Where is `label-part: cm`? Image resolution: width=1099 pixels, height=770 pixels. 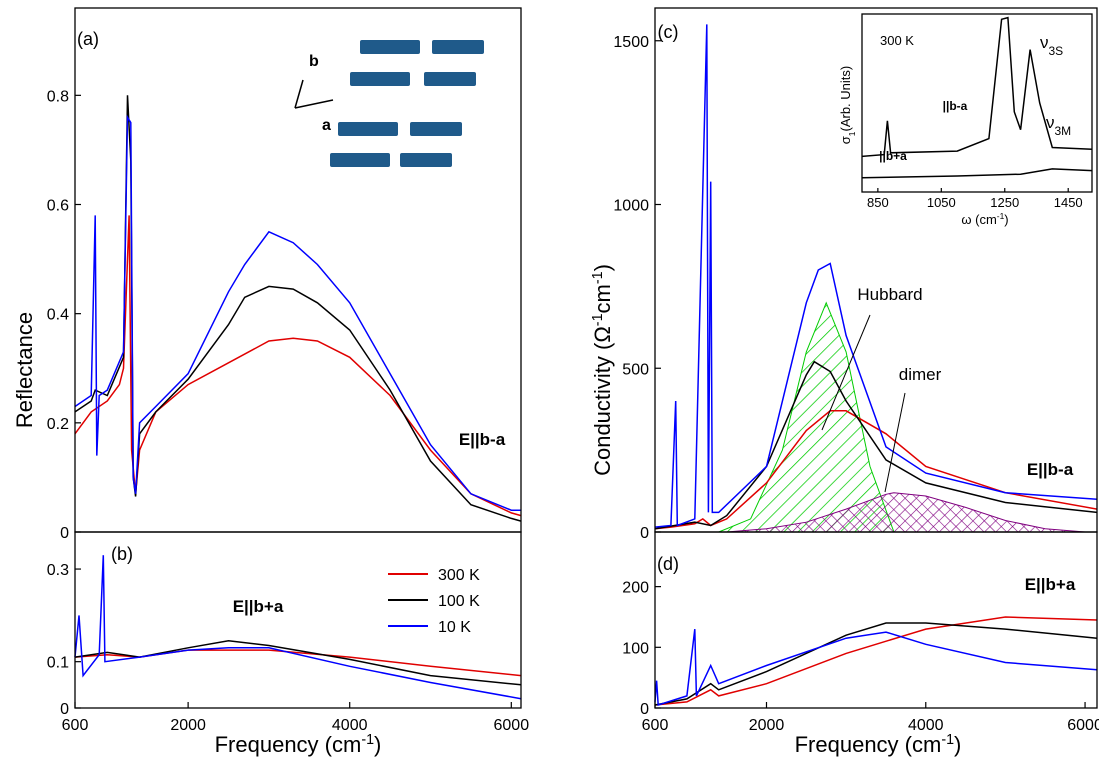 label-part: cm is located at coordinates (602, 298).